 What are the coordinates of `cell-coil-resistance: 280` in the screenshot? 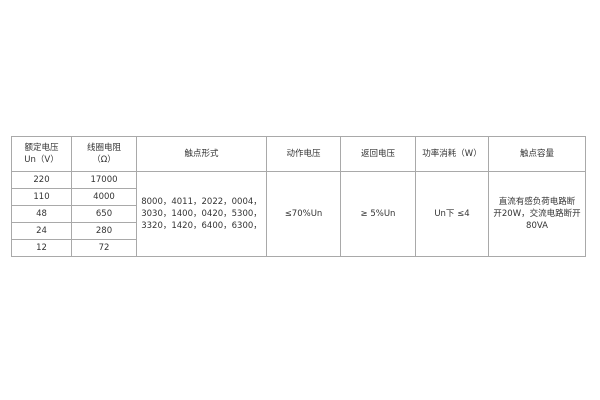 It's located at (104, 231).